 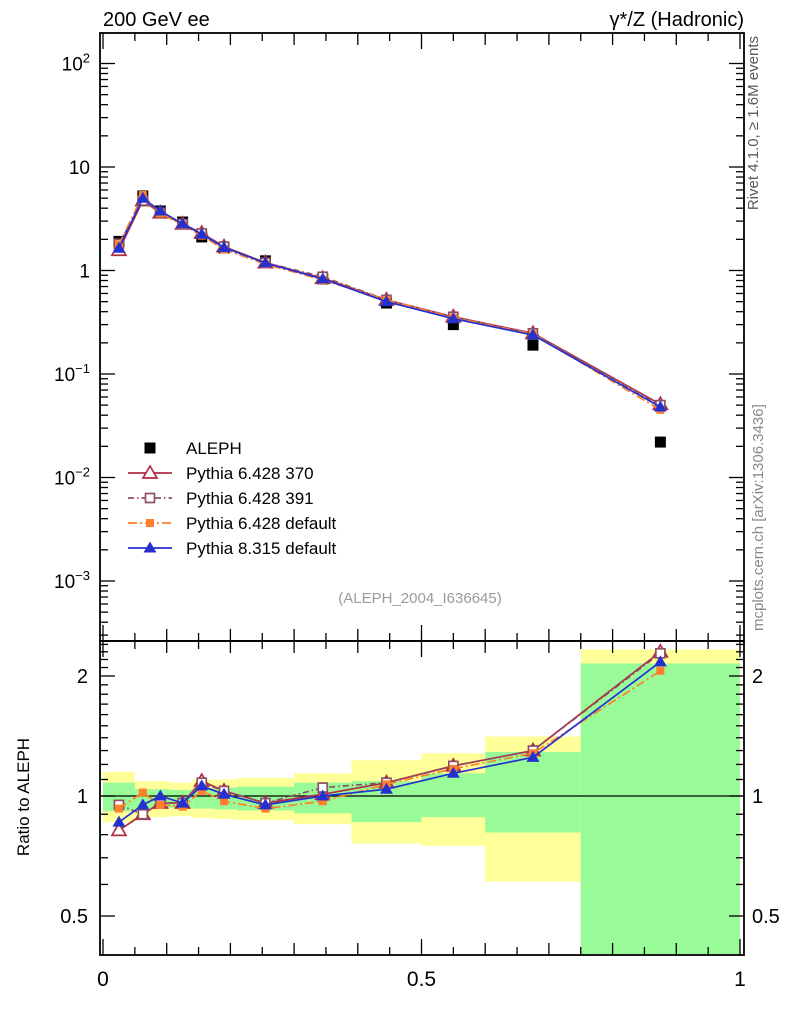 What do you see at coordinates (758, 517) in the screenshot?
I see `mcplots-arxiv-note: mcplots.cern.ch [arXiv:1306.3436]` at bounding box center [758, 517].